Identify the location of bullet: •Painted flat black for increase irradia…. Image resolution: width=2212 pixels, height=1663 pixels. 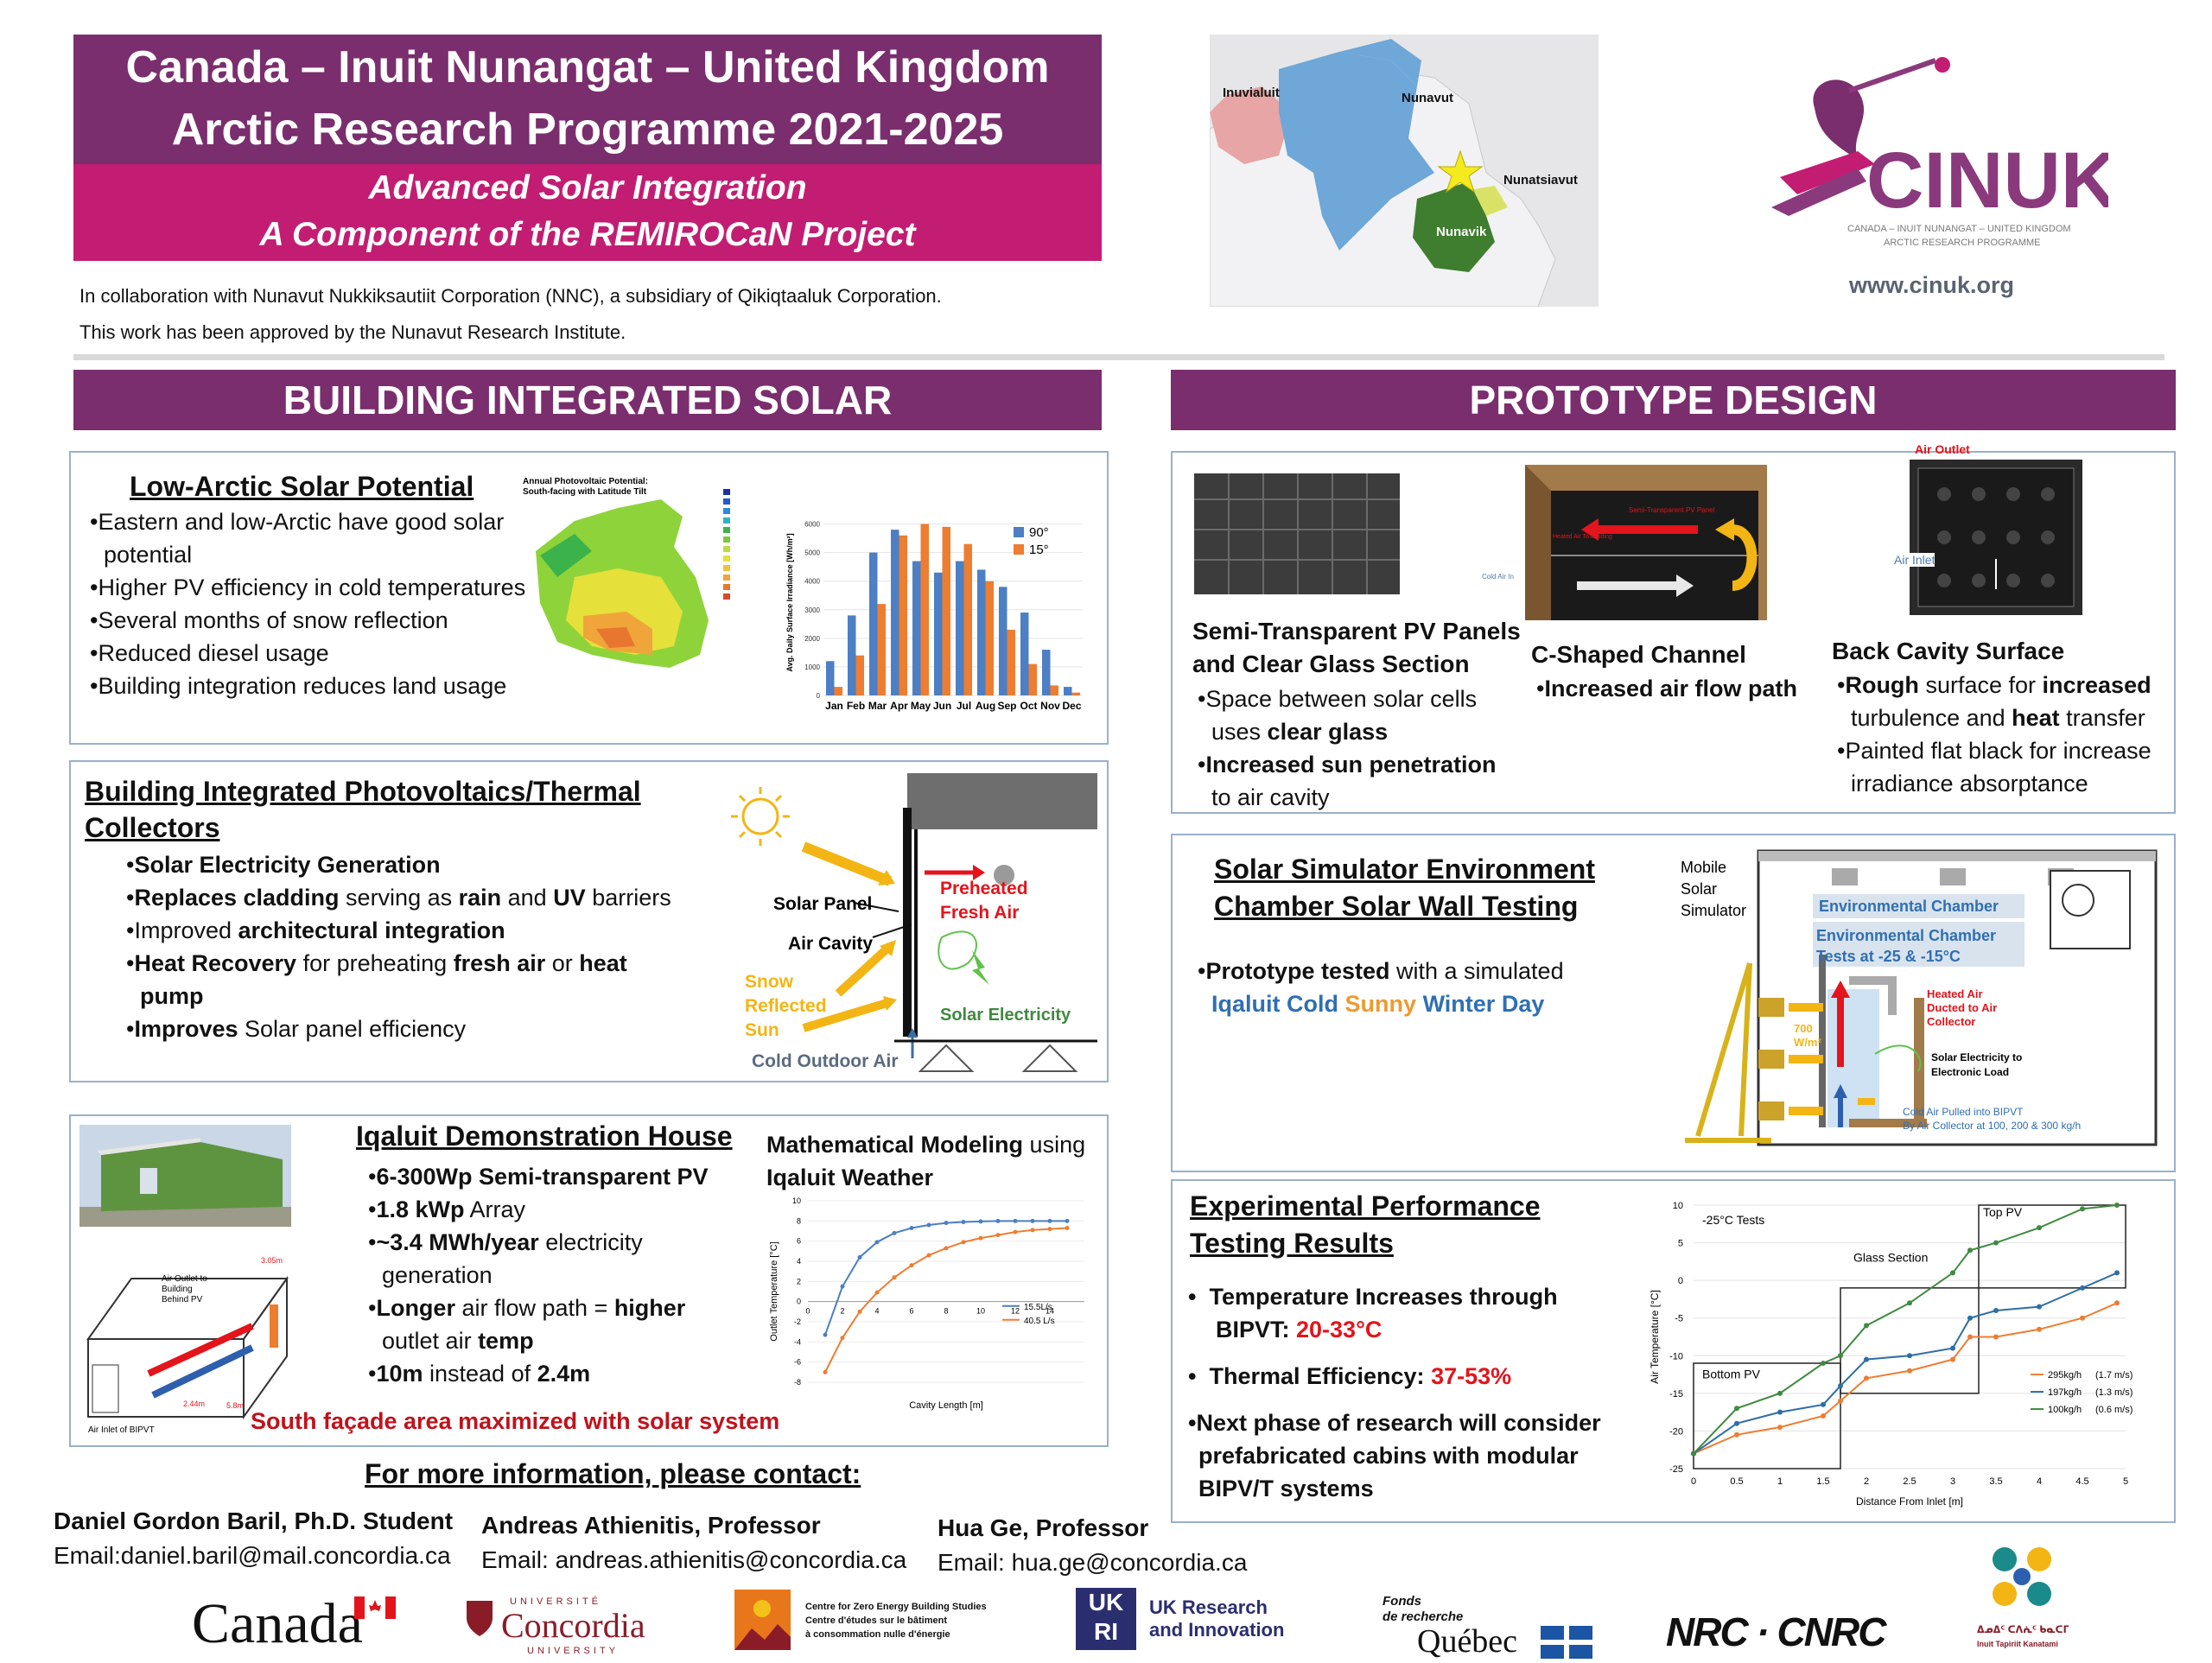
(1994, 768).